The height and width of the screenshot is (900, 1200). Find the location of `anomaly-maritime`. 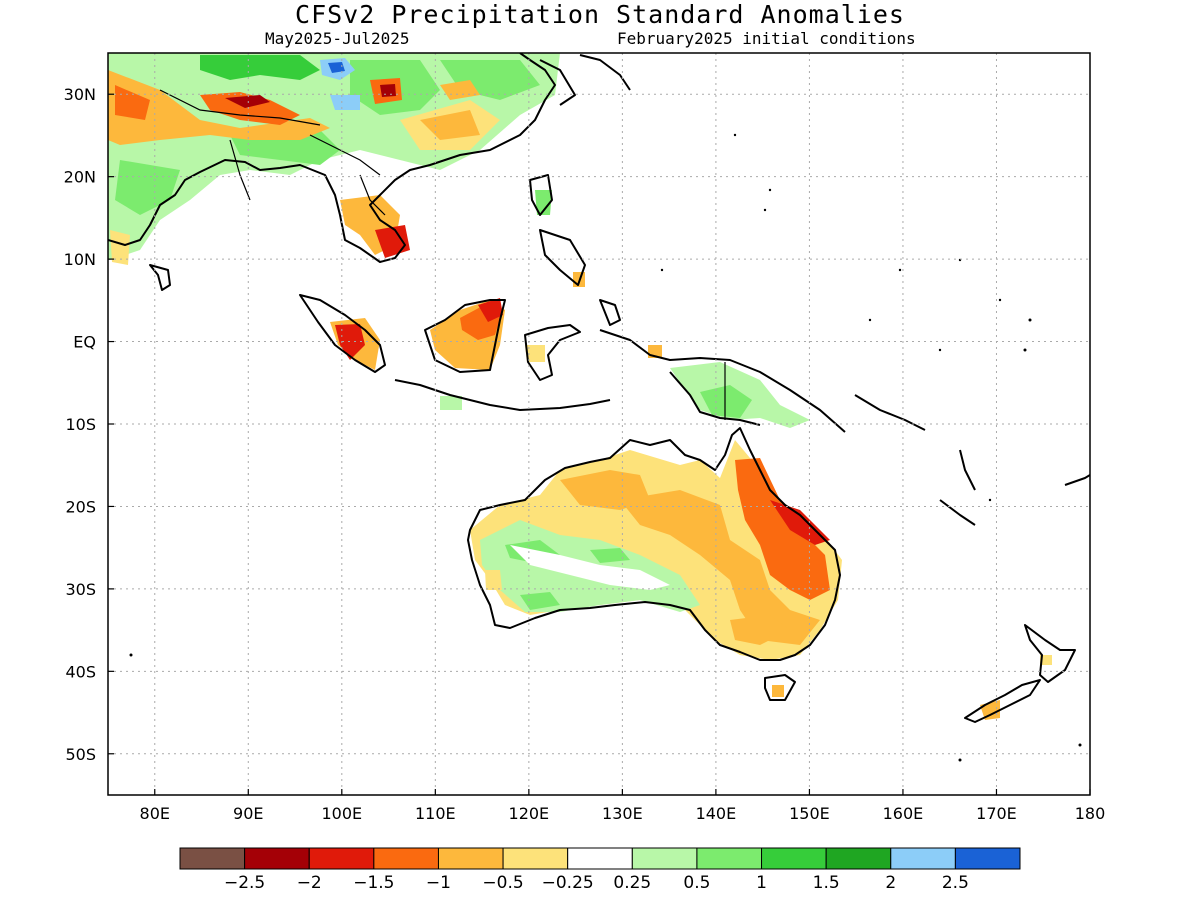

anomaly-maritime is located at coordinates (570, 363).